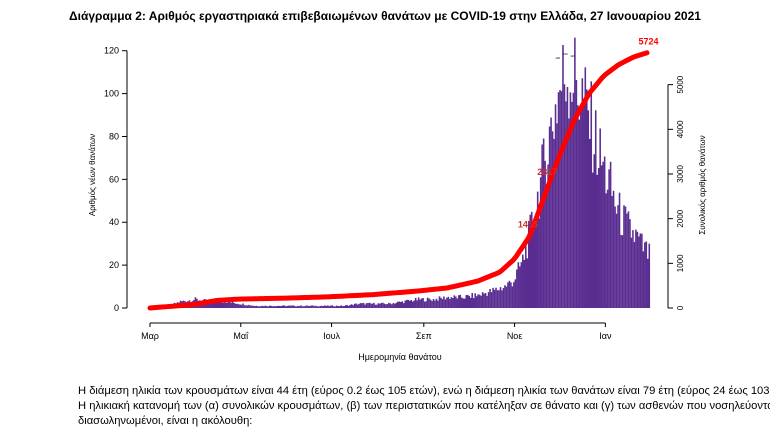 The image size is (770, 433). I want to click on paragraph-intubated: διασωληνωμένοι, είναι η ακόλουθη:, so click(165, 421).